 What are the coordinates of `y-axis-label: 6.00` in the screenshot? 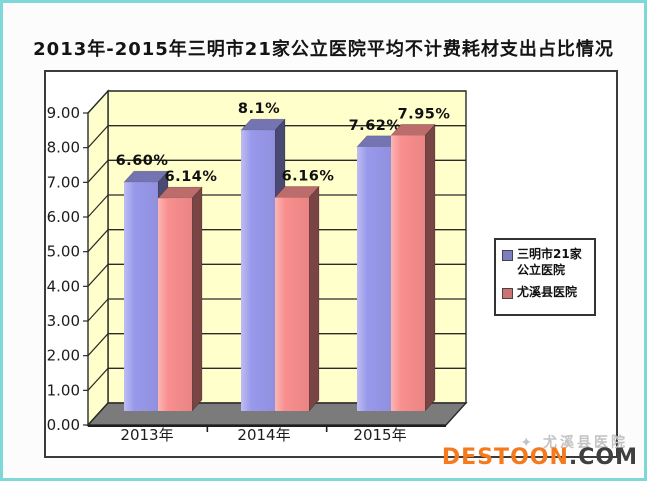 It's located at (63, 217).